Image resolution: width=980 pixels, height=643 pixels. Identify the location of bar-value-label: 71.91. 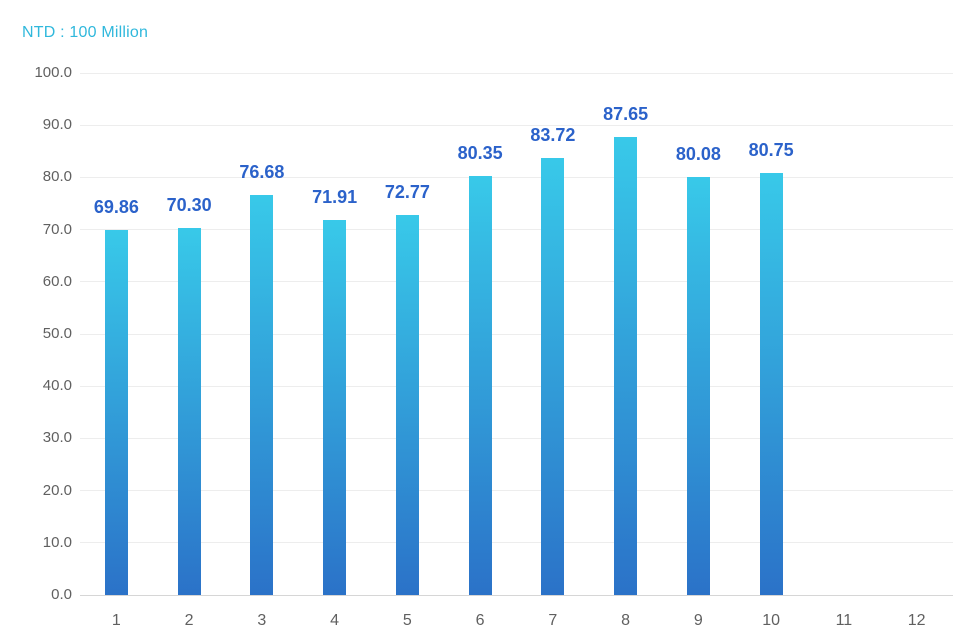
(335, 196).